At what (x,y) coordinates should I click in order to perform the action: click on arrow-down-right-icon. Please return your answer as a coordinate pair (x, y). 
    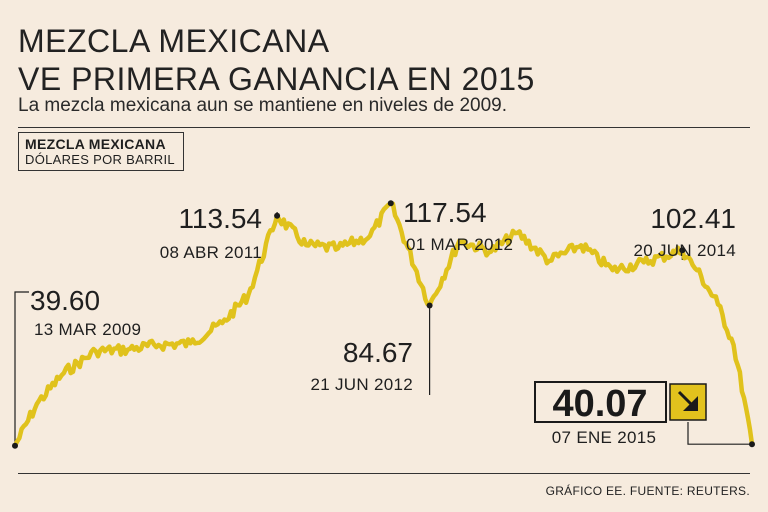
    Looking at the image, I should click on (688, 402).